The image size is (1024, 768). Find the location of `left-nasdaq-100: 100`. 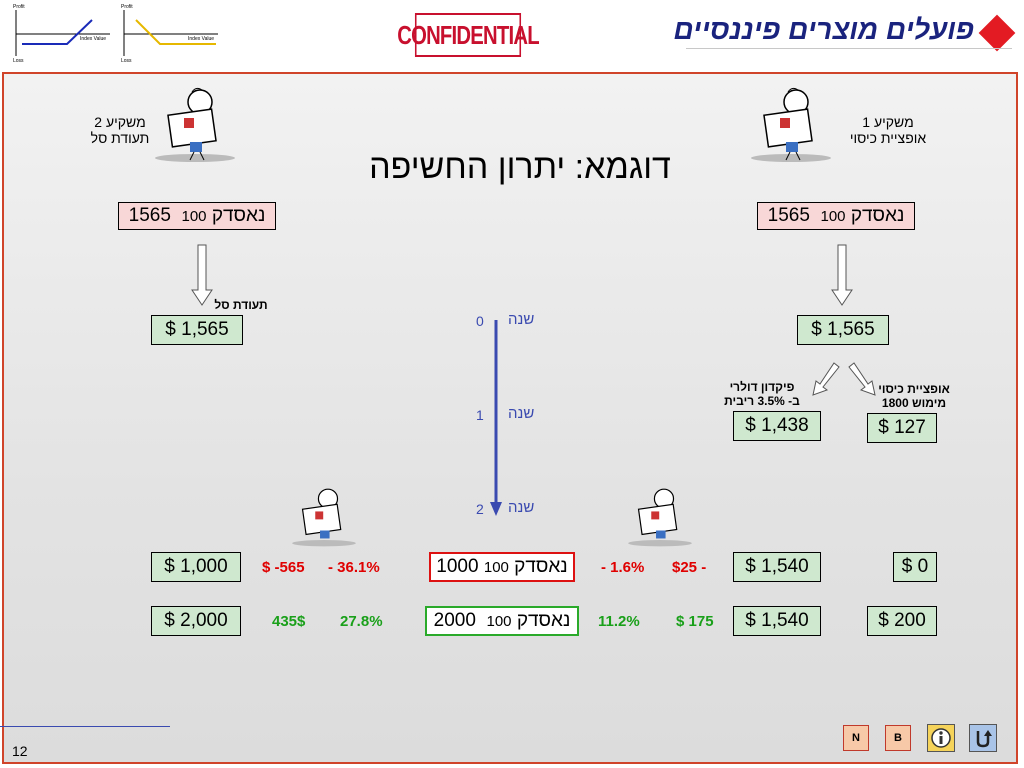

left-nasdaq-100: 100 is located at coordinates (194, 216).